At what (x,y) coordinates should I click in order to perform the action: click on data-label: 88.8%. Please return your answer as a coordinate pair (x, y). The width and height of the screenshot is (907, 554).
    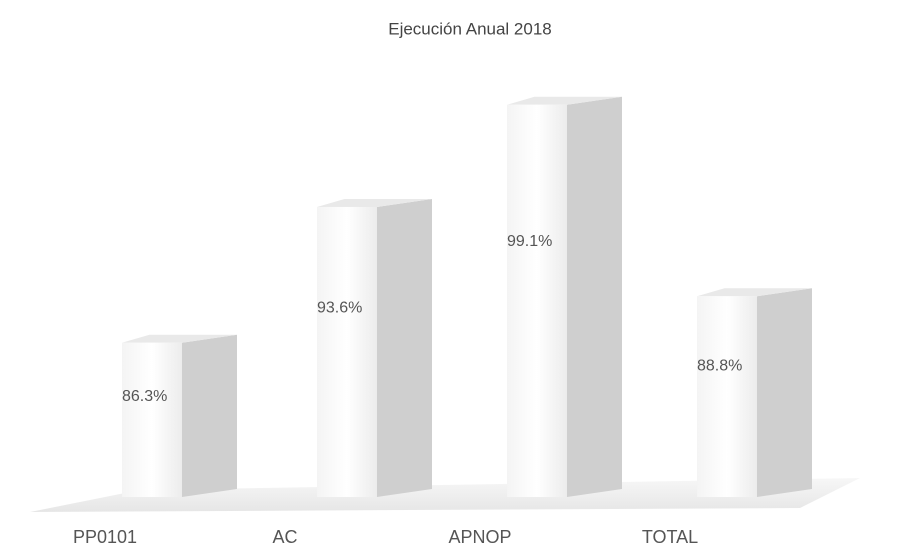
    Looking at the image, I should click on (719, 366).